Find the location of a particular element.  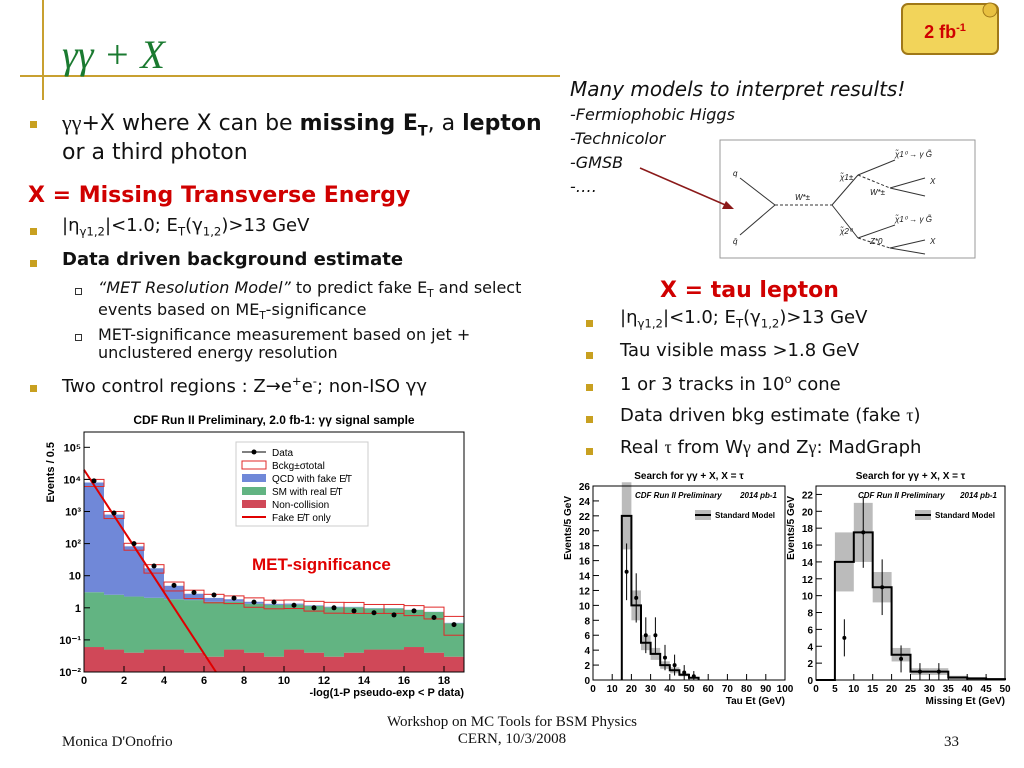

x-tick-label: 12 is located at coordinates (324, 681).